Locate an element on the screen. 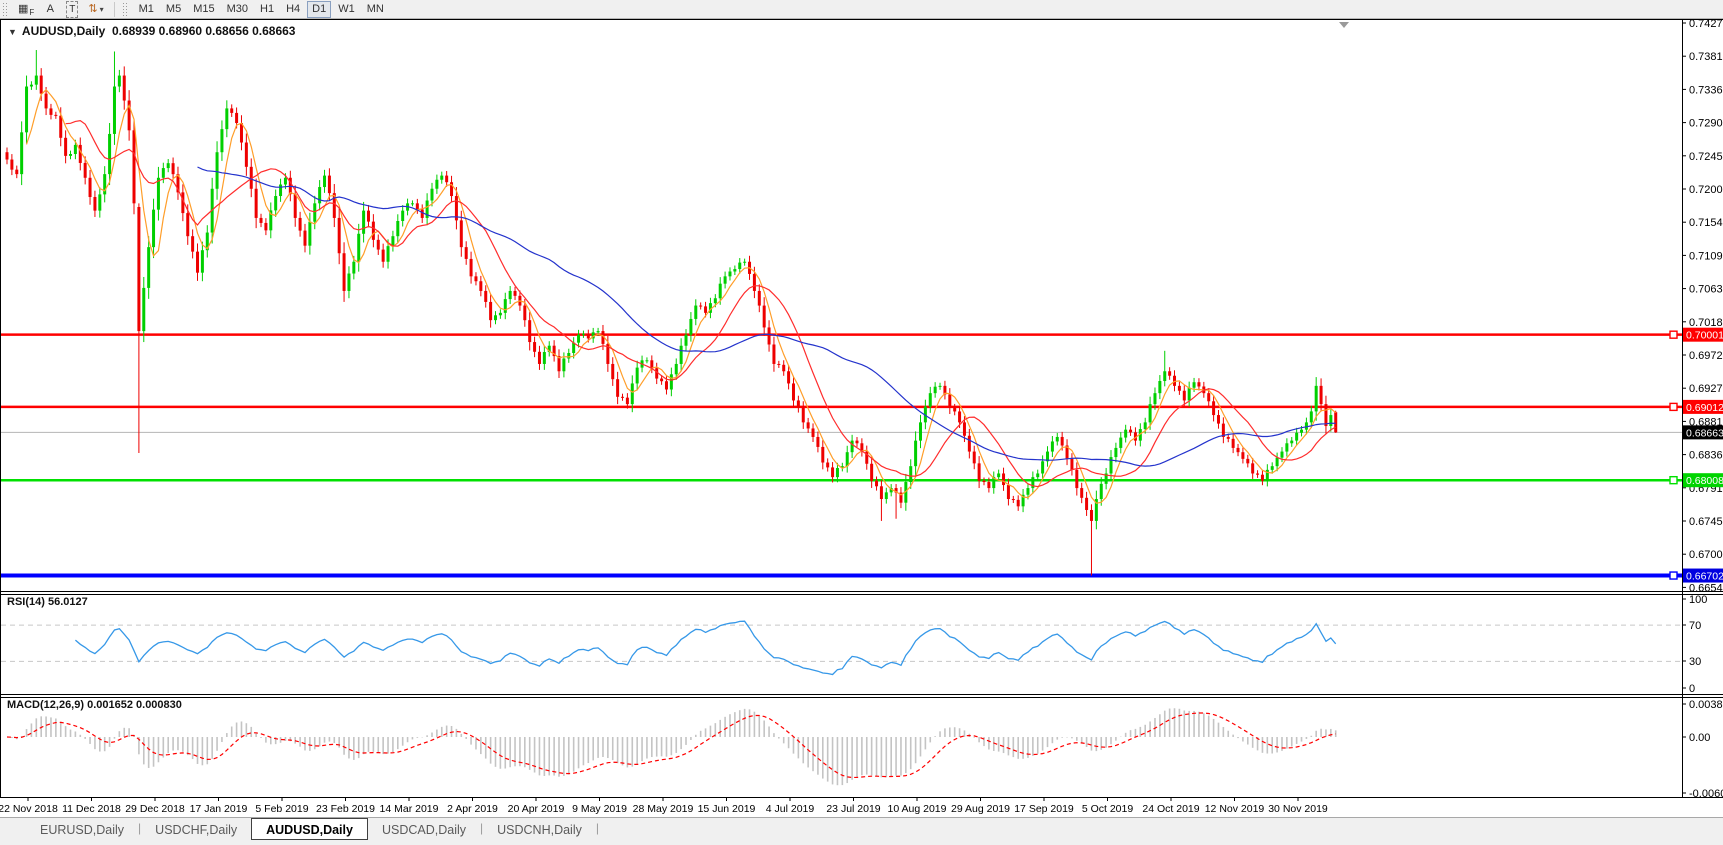 This screenshot has width=1723, height=845. toolbar-grip is located at coordinates (5, 9).